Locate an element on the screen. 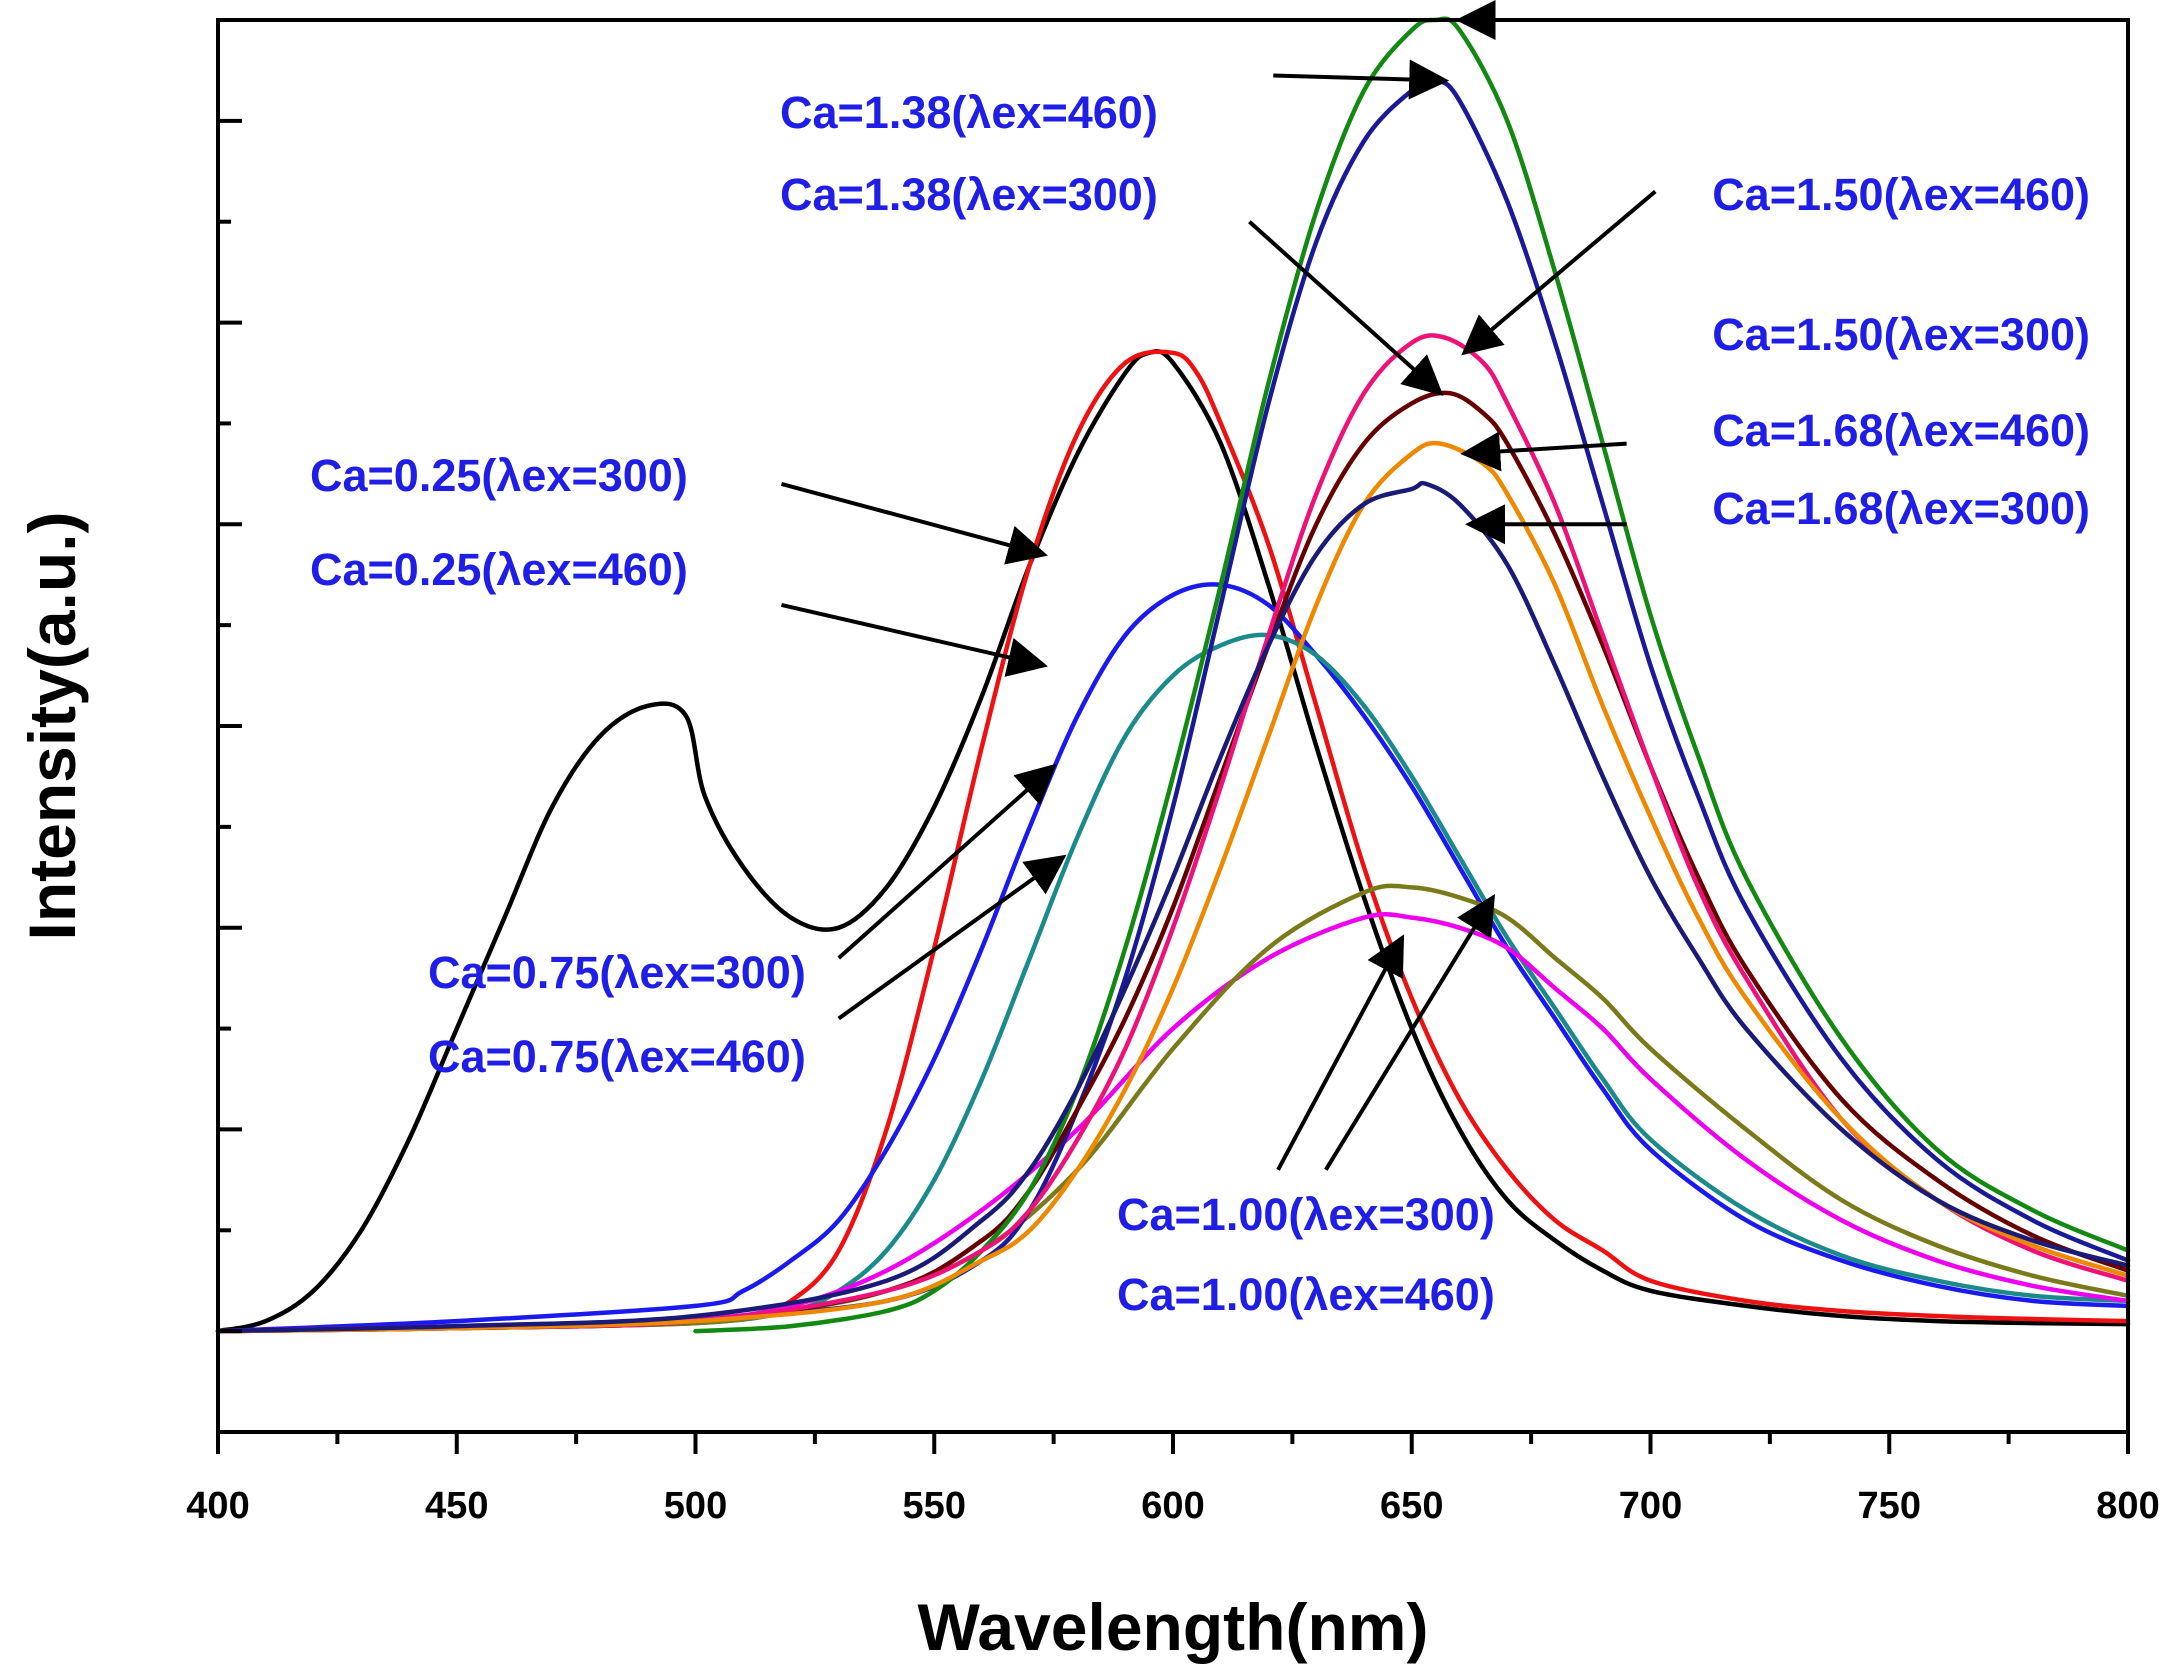 The height and width of the screenshot is (1680, 2182). x-tick-label: 550 is located at coordinates (934, 1506).